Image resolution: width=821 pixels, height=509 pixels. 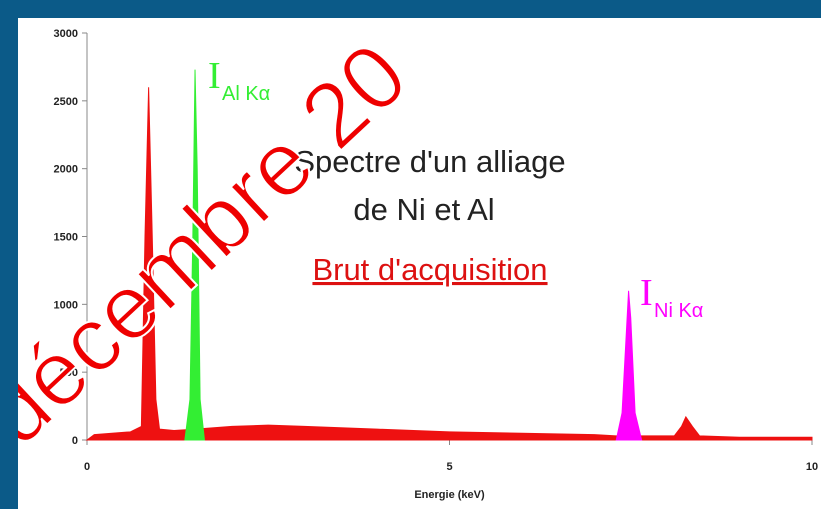 What do you see at coordinates (69, 373) in the screenshot?
I see `y-tick-label: 500` at bounding box center [69, 373].